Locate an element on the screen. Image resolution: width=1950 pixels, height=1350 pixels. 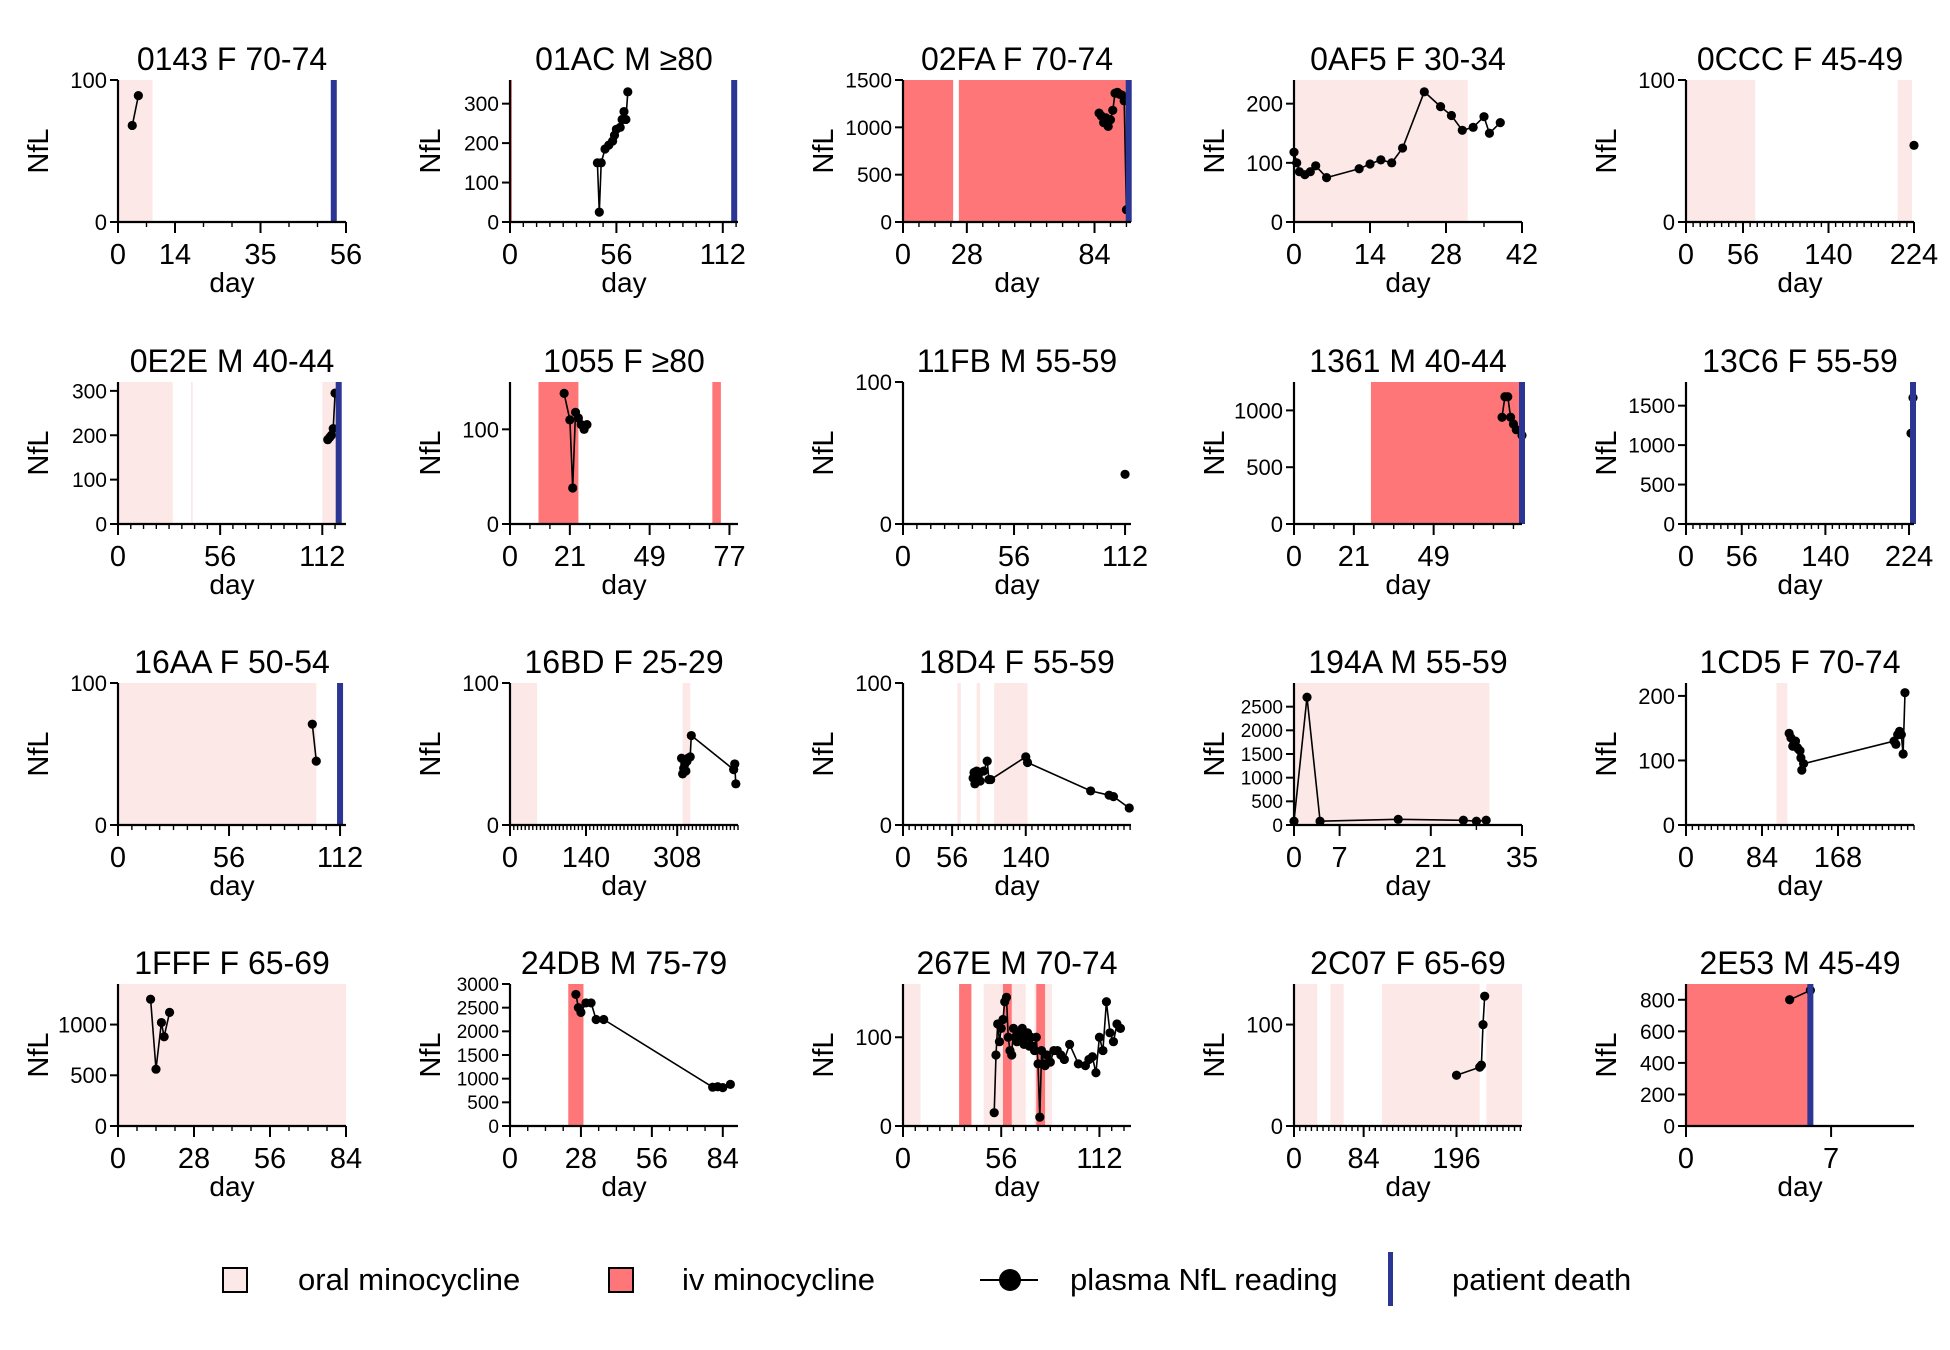
x-tick-label-2: 49 is located at coordinates (1434, 557).